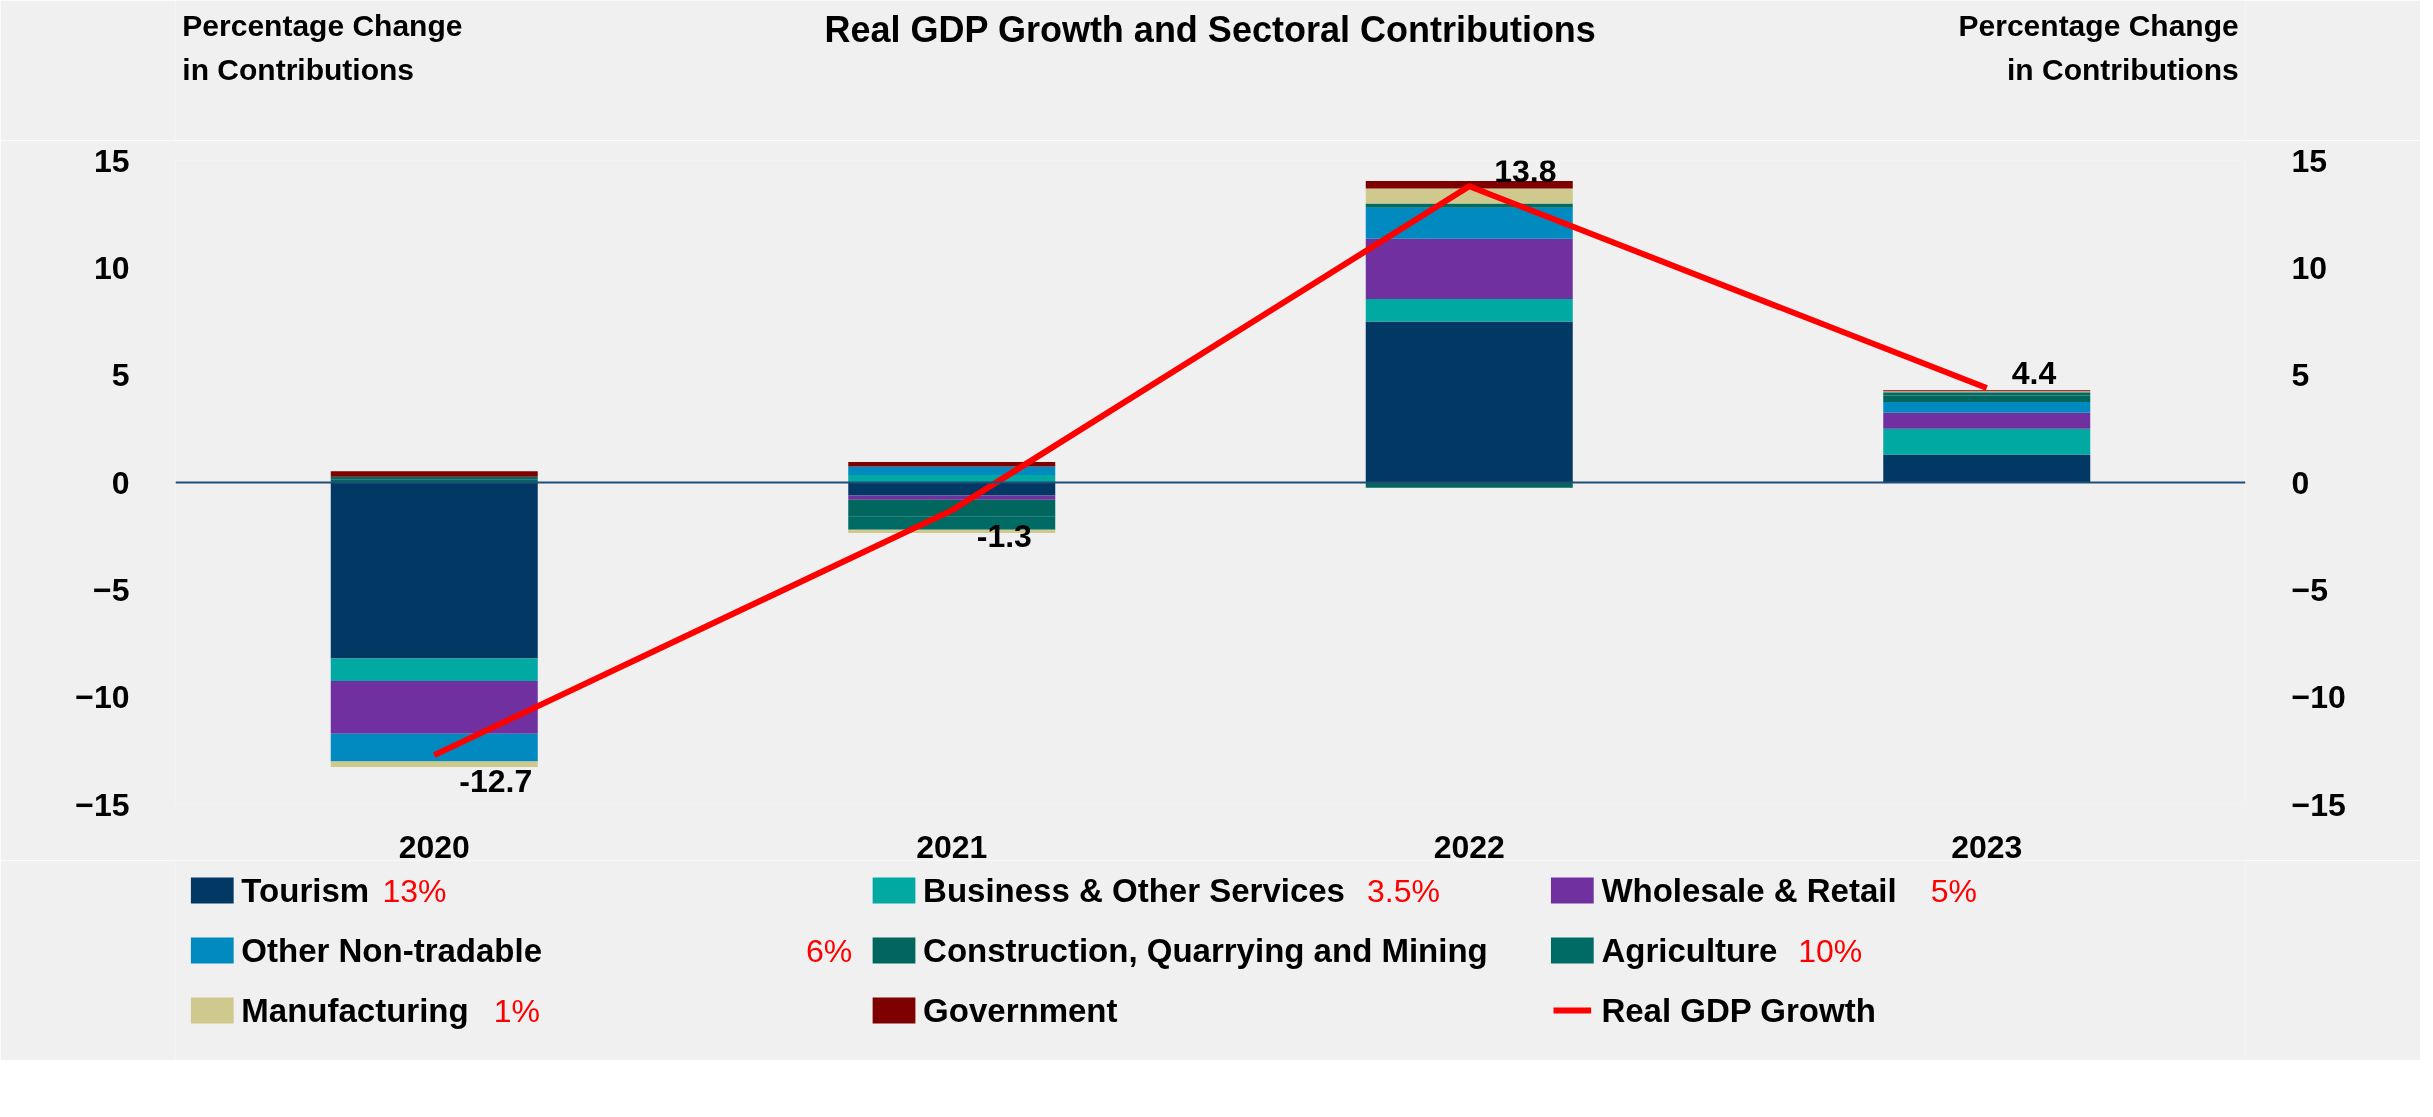  I want to click on y2-axis-title: Percentage Change in Contributions, so click(2098, 47).